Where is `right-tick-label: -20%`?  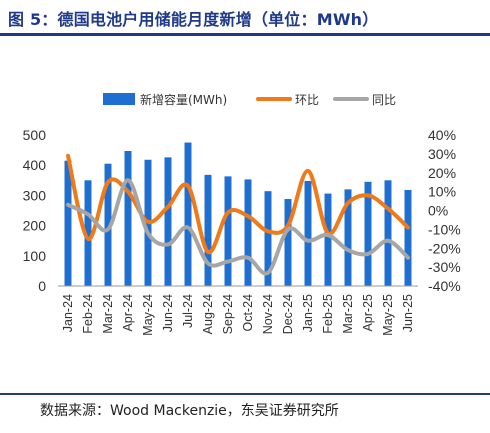
right-tick-label: -20% is located at coordinates (444, 248).